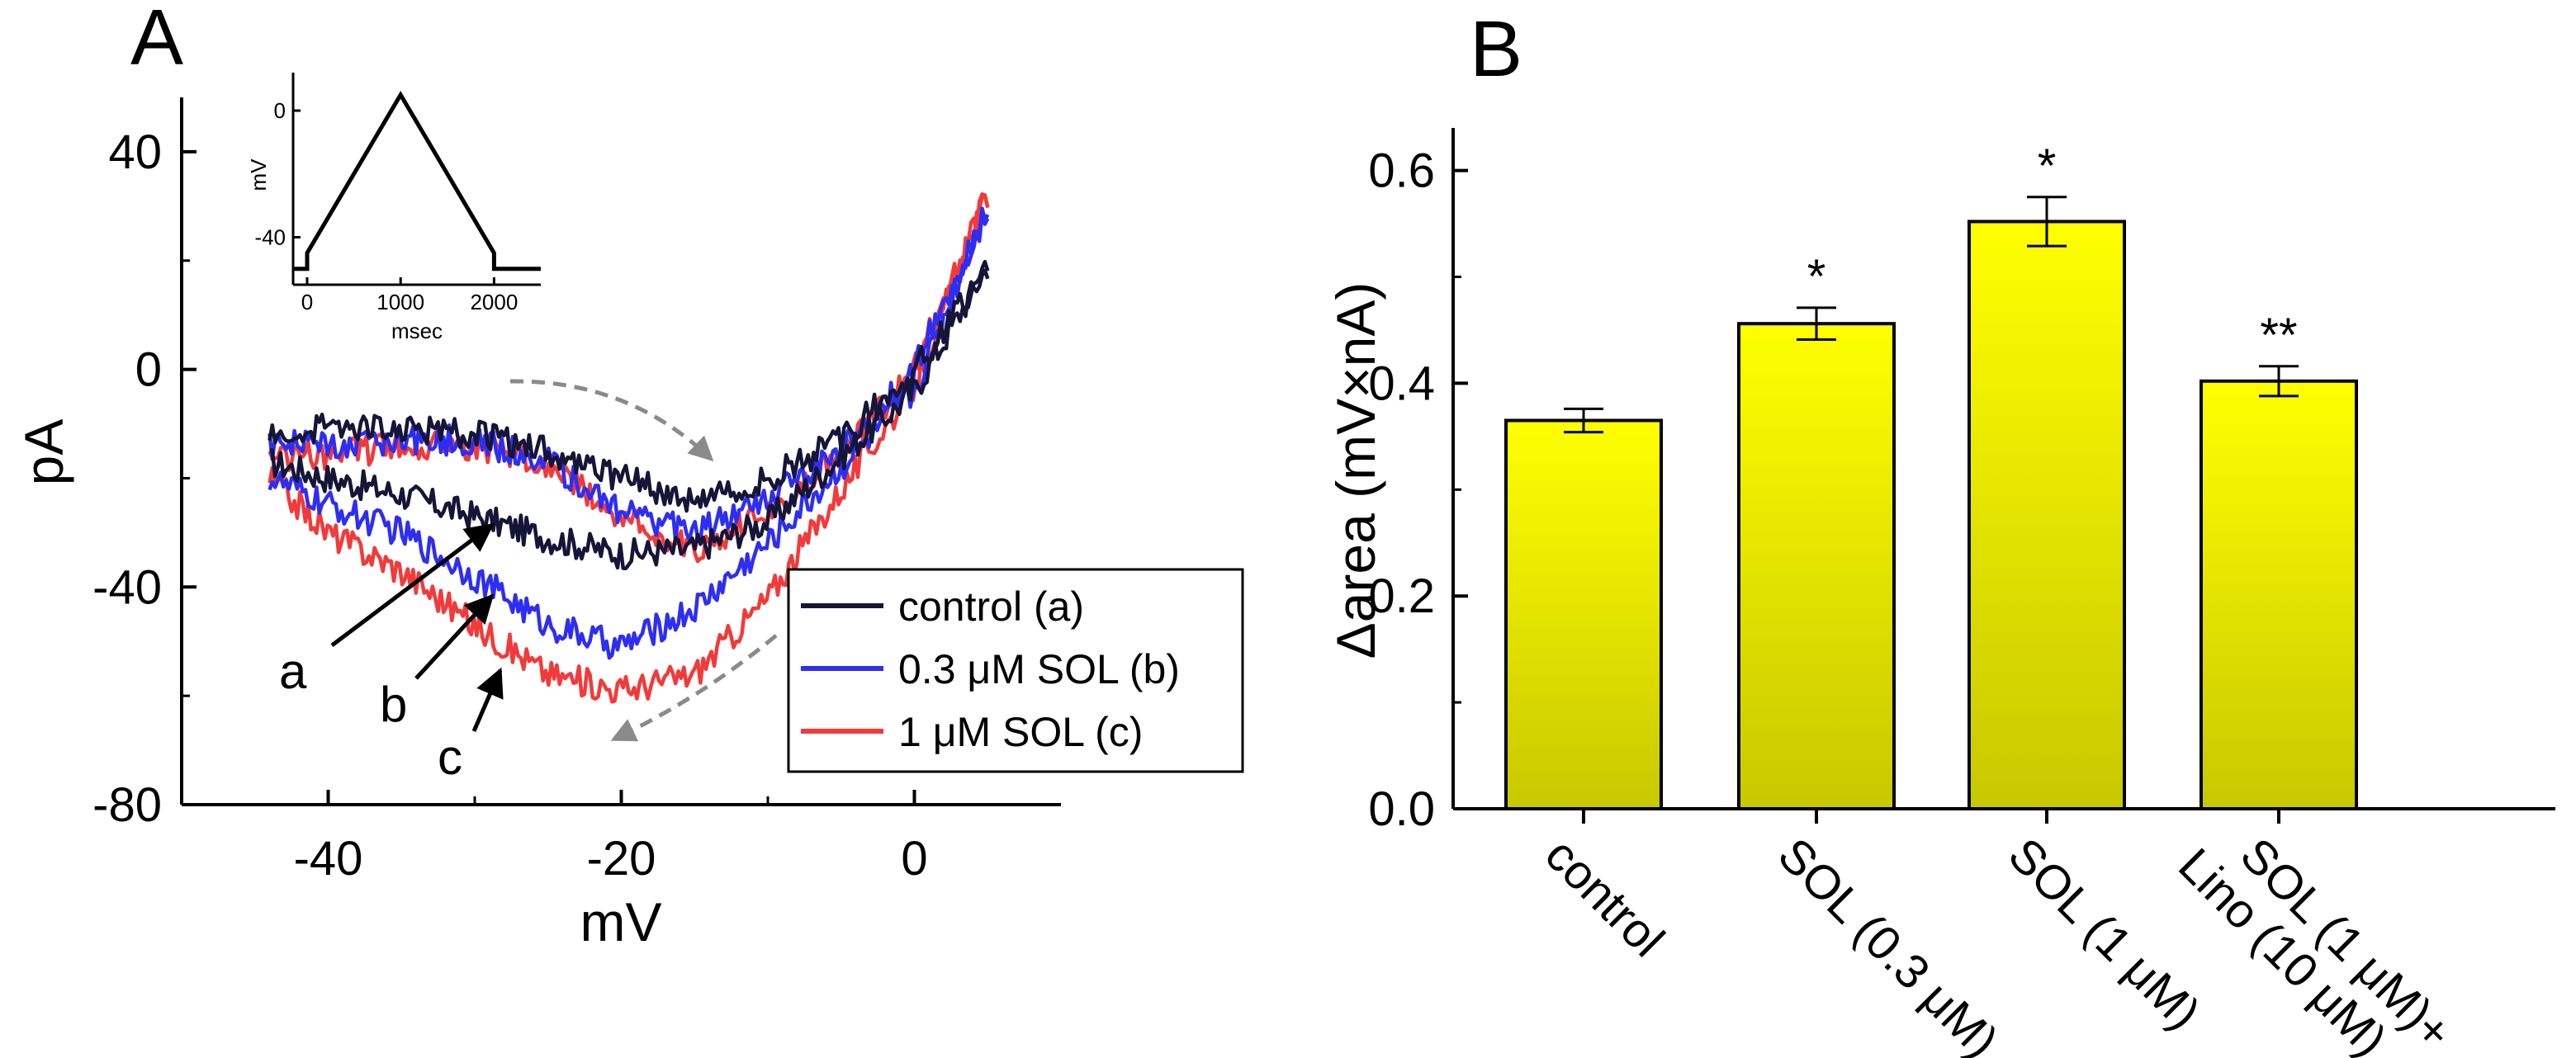 The width and height of the screenshot is (2576, 1058). Describe the element at coordinates (328, 859) in the screenshot. I see `x-tick-label: -40` at that location.